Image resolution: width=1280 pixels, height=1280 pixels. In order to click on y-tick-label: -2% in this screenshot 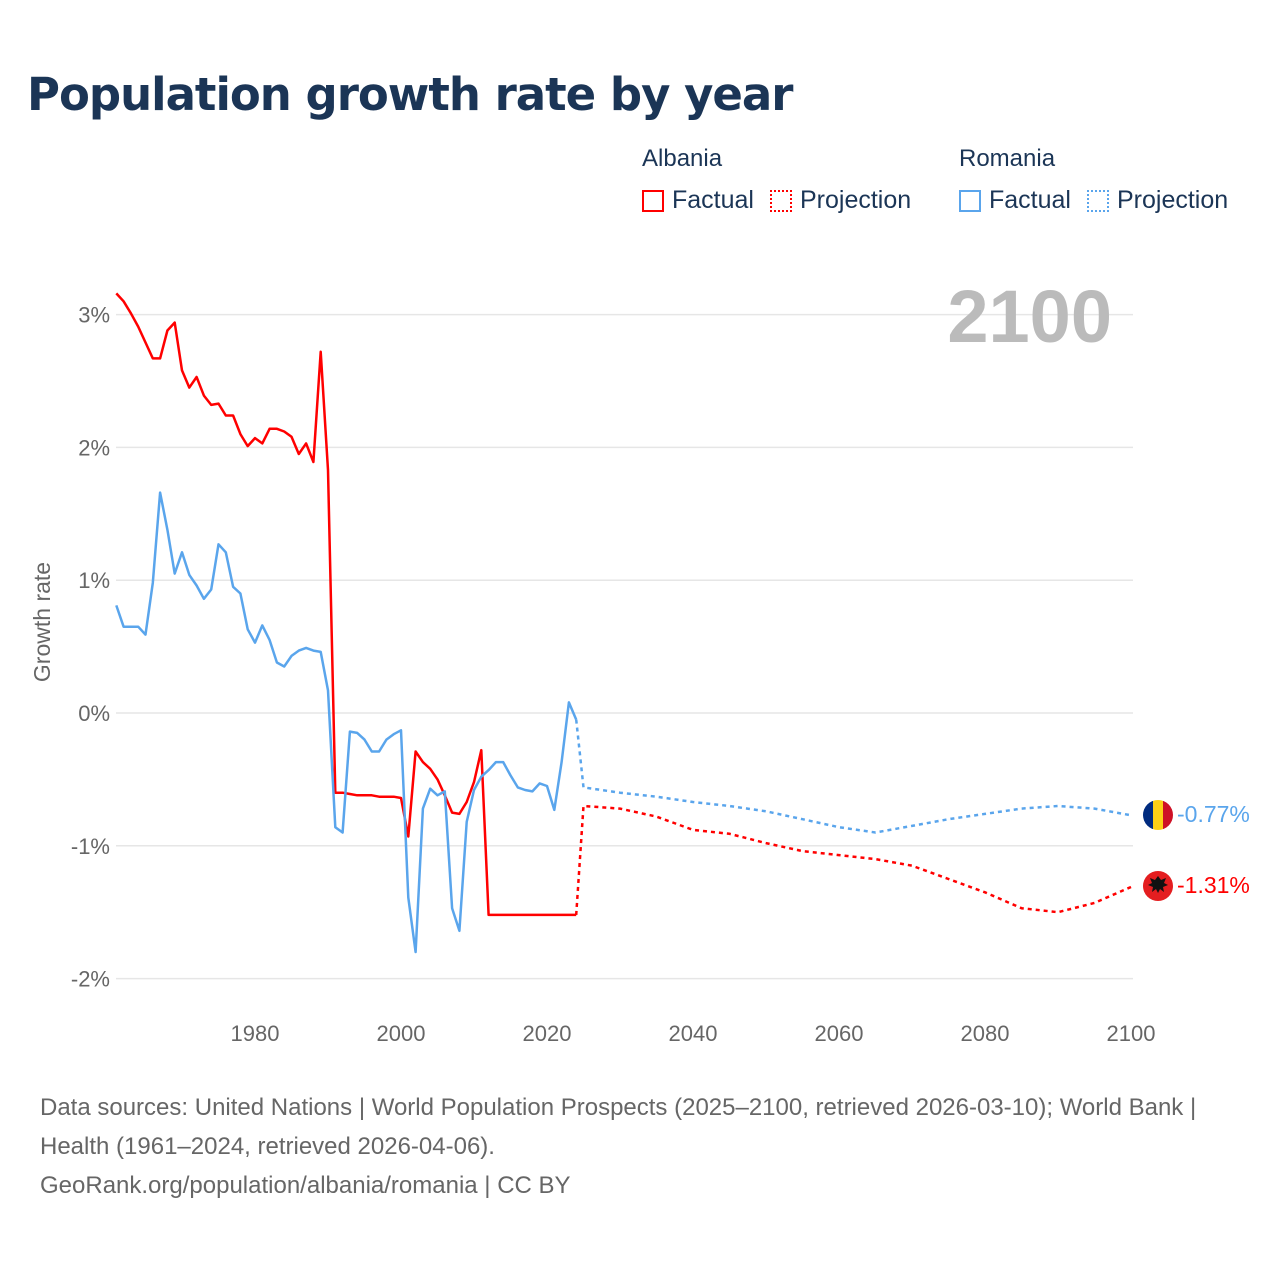, I will do `click(90, 979)`.